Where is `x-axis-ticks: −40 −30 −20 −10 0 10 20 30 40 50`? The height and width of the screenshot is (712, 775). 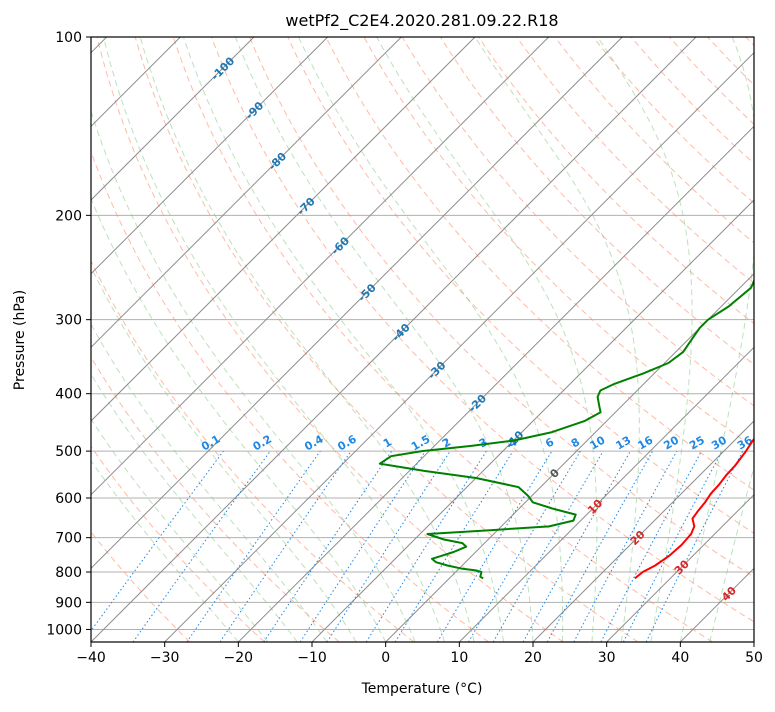
x-axis-ticks: −40 −30 −20 −10 0 10 20 30 40 50 is located at coordinates (419, 654).